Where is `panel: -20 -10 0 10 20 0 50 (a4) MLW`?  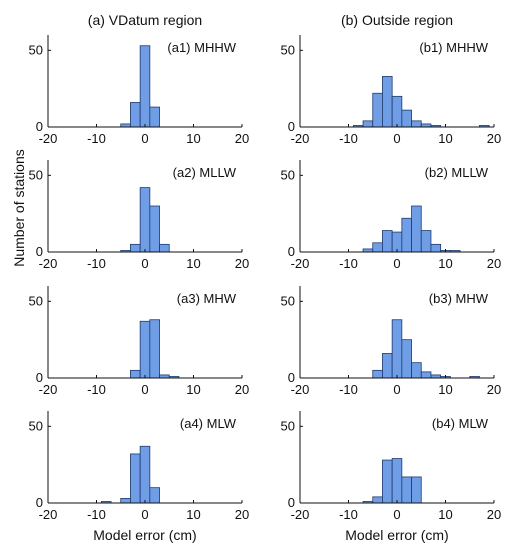 panel: -20 -10 0 10 20 0 50 (a4) MLW is located at coordinates (139, 466).